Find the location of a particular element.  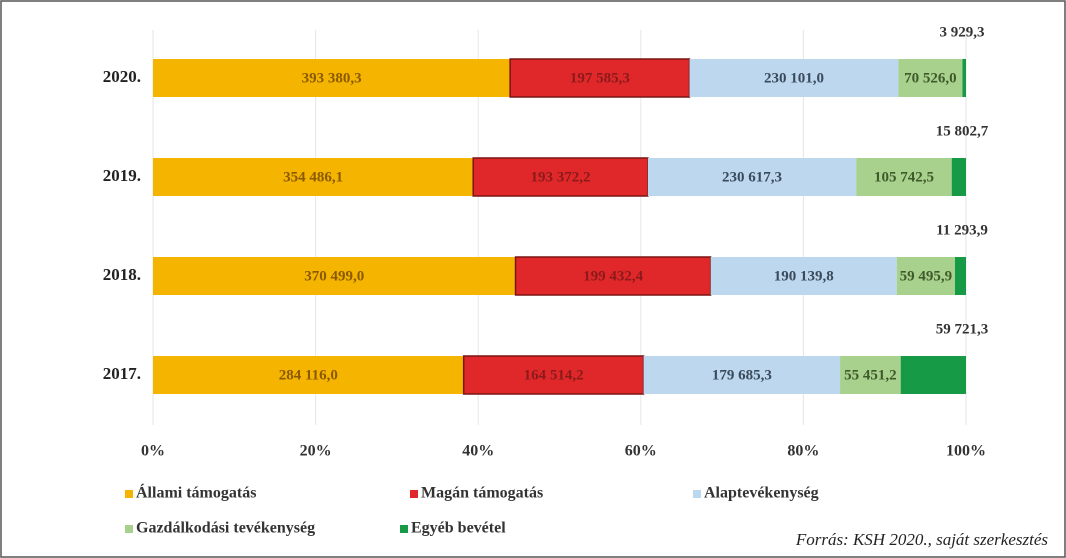

x-tick-label: 100% is located at coordinates (966, 451).